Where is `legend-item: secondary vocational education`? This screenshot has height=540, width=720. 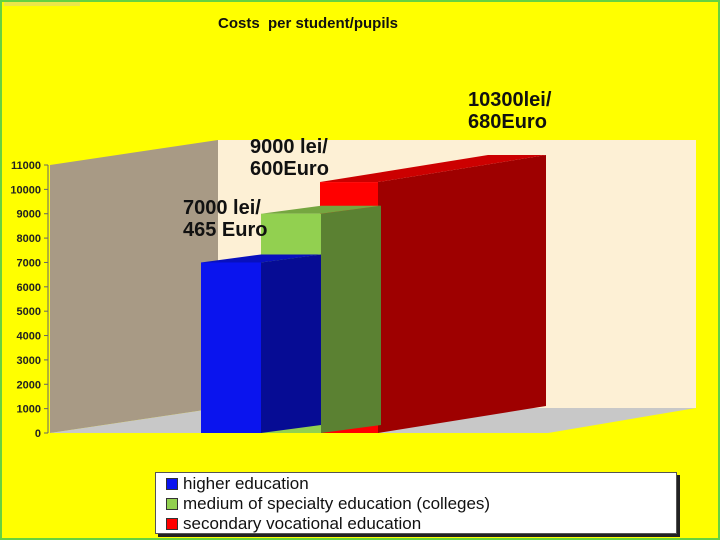
legend-item: secondary vocational education is located at coordinates (293, 524).